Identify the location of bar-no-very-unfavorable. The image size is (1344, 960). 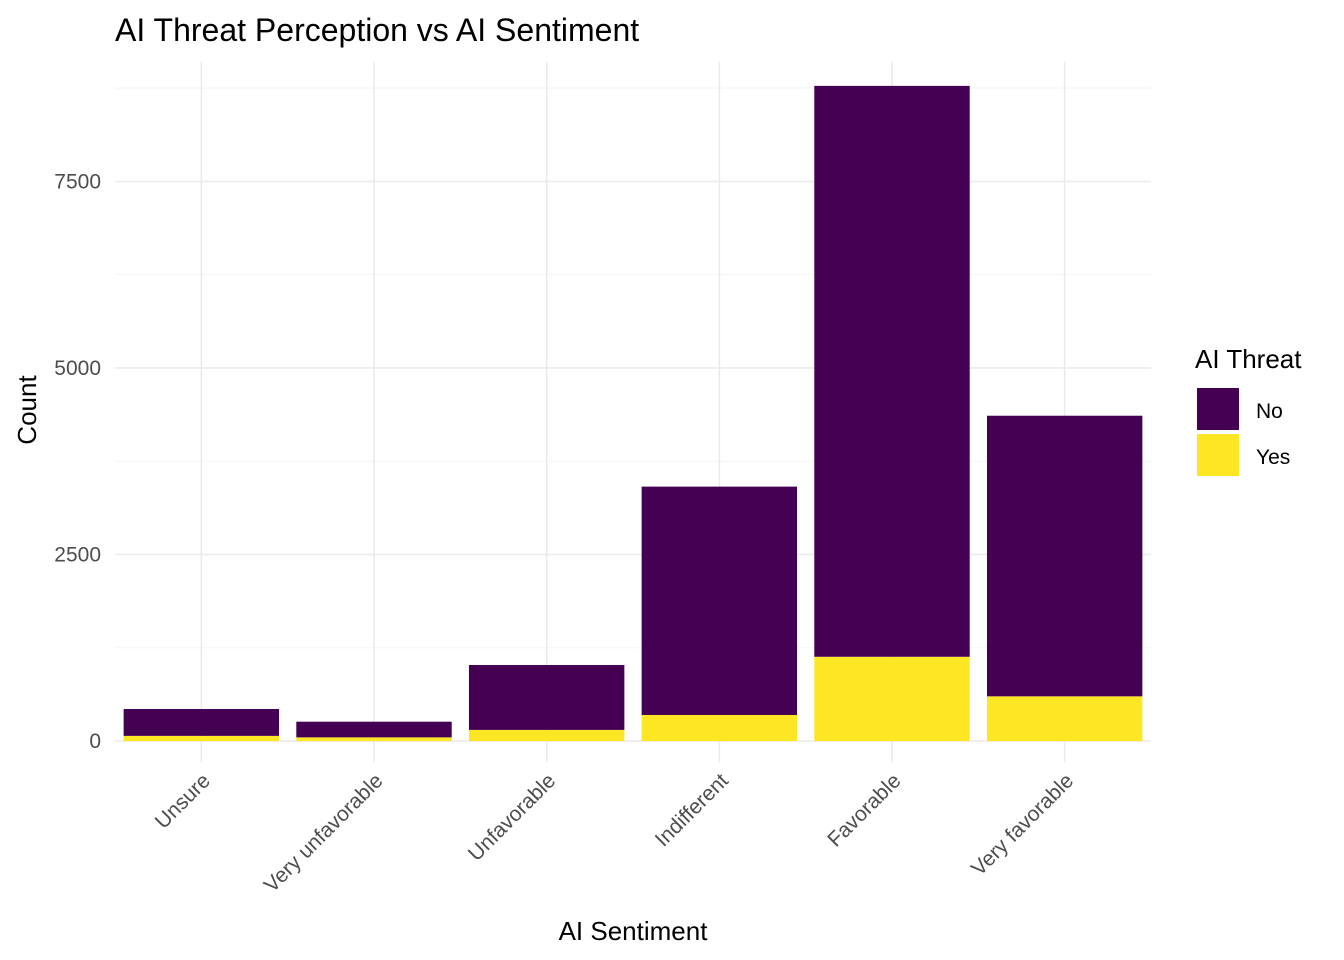
(374, 729).